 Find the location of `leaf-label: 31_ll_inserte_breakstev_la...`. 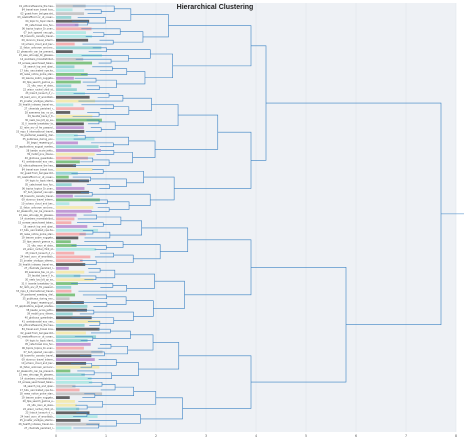

leaf-label: 31_ll_inserte_breakstev_la... is located at coordinates (38, 124).